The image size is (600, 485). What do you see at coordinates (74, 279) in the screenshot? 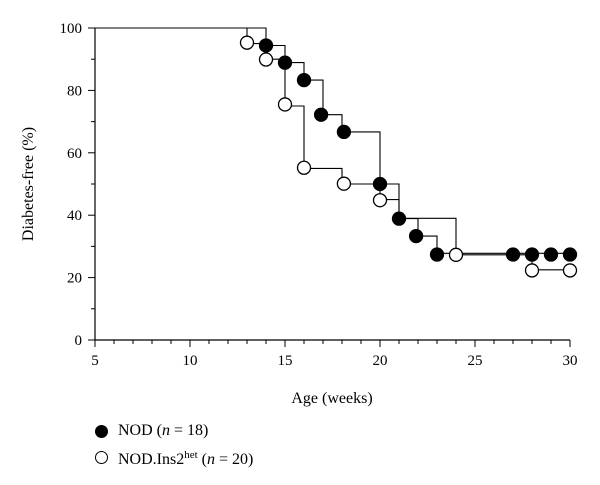
I see `y-tick-label: 20` at bounding box center [74, 279].